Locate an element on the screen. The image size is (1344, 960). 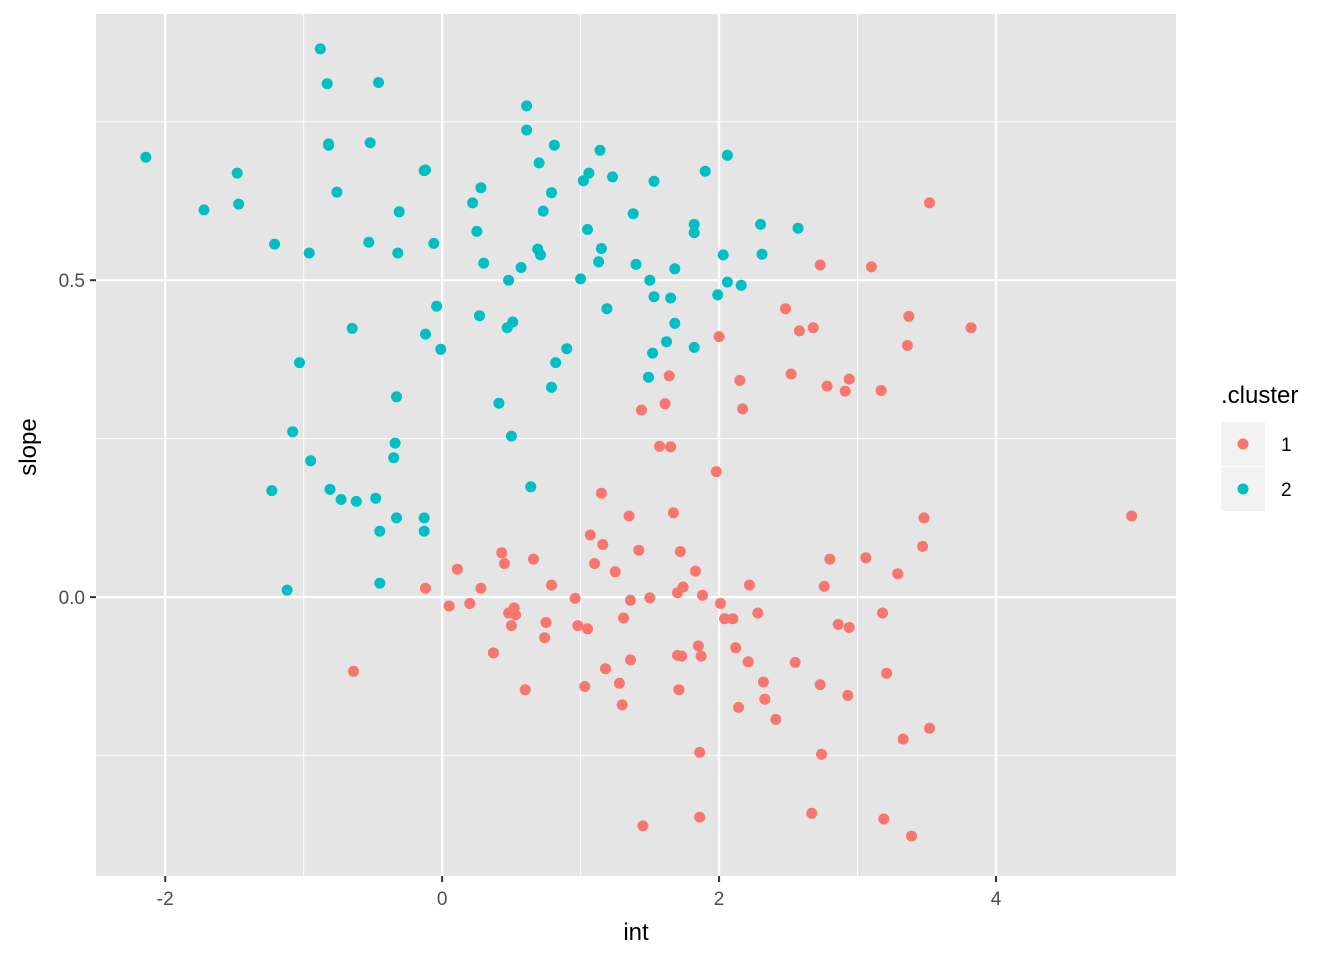
y-tick-label: 0.0 is located at coordinates (72, 598).